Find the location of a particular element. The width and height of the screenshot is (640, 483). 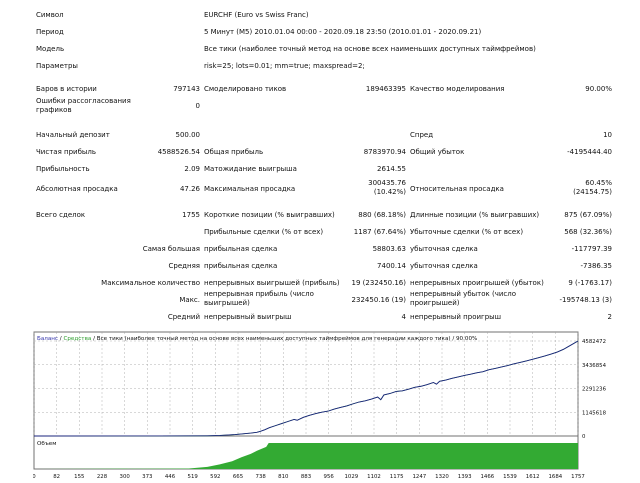

errors-value: 0 is located at coordinates (197, 106).